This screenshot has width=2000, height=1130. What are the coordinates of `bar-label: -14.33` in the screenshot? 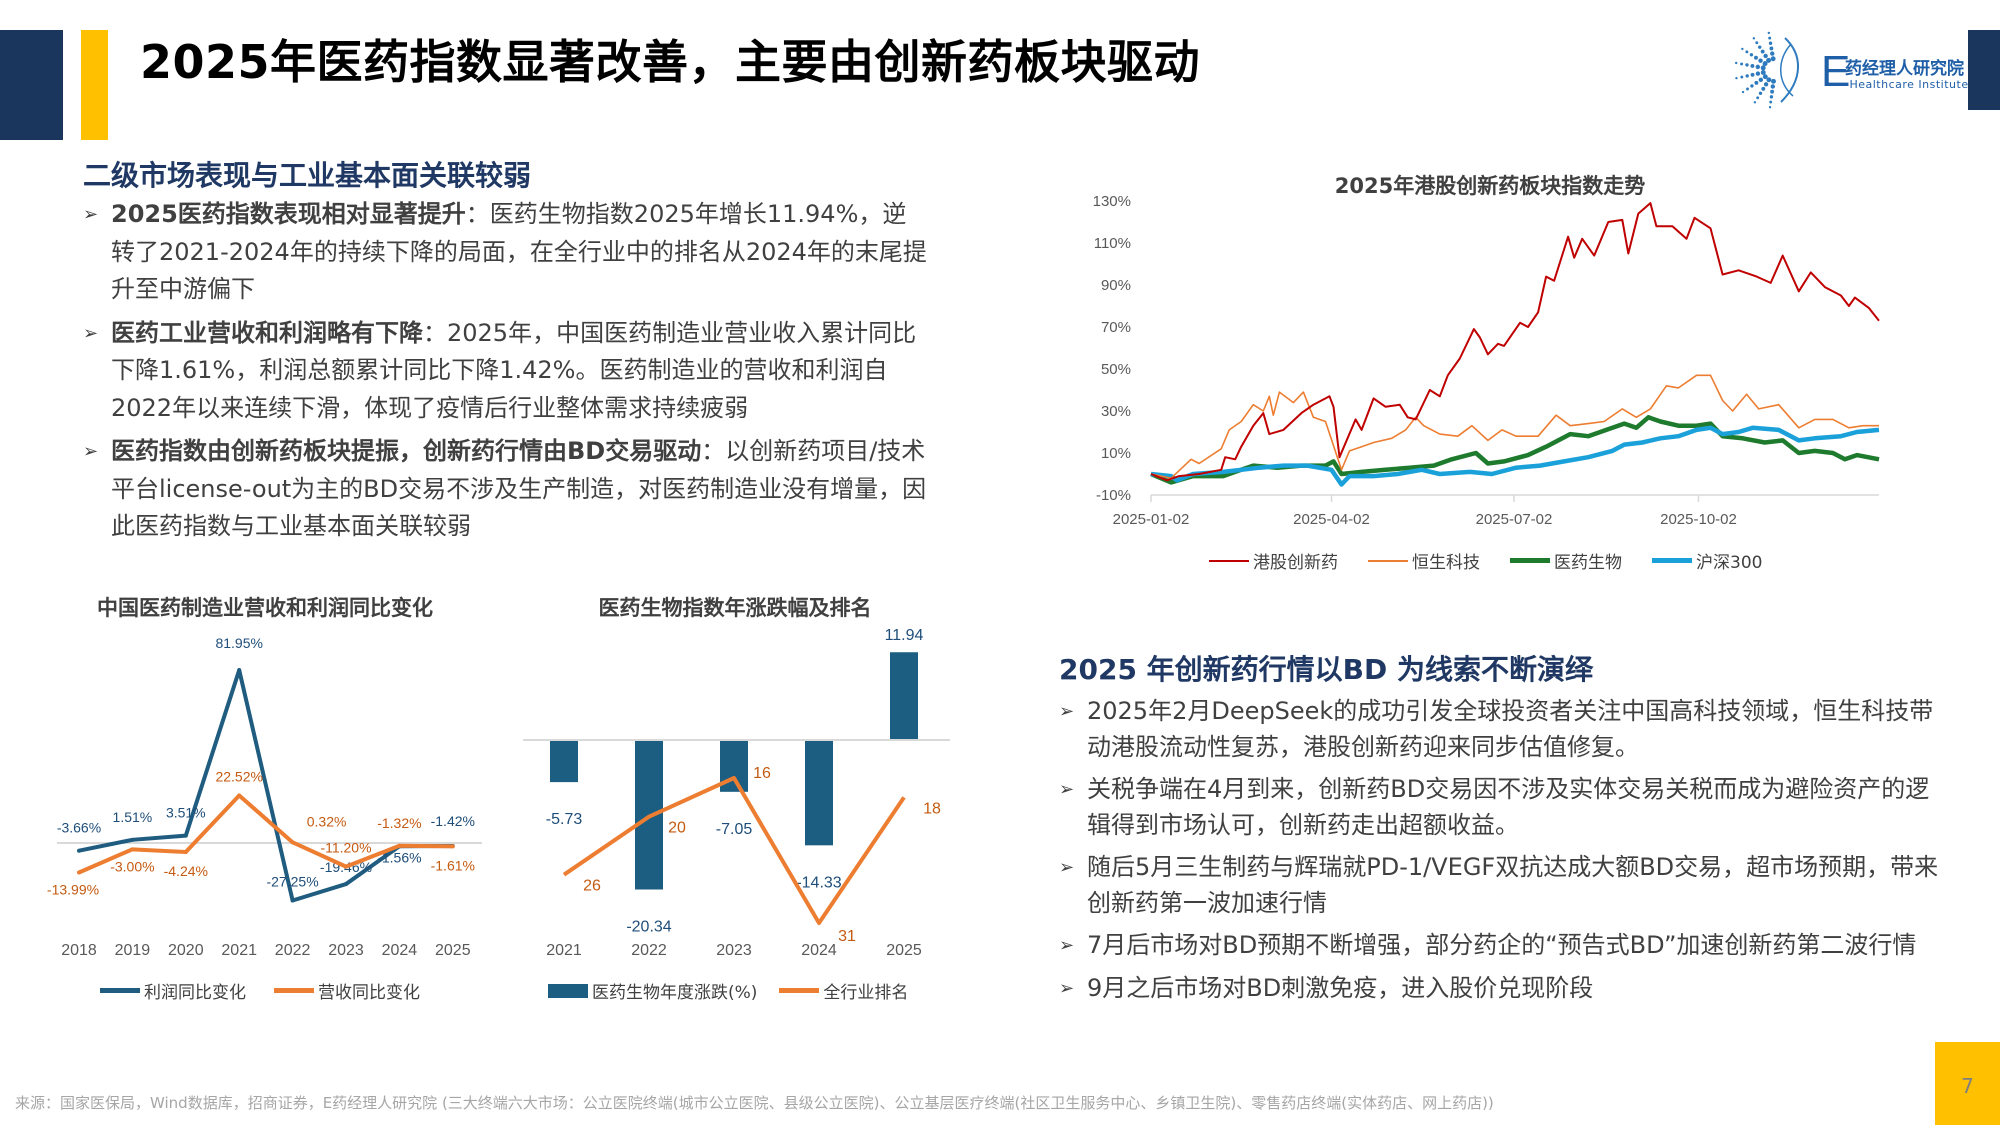 It's located at (818, 882).